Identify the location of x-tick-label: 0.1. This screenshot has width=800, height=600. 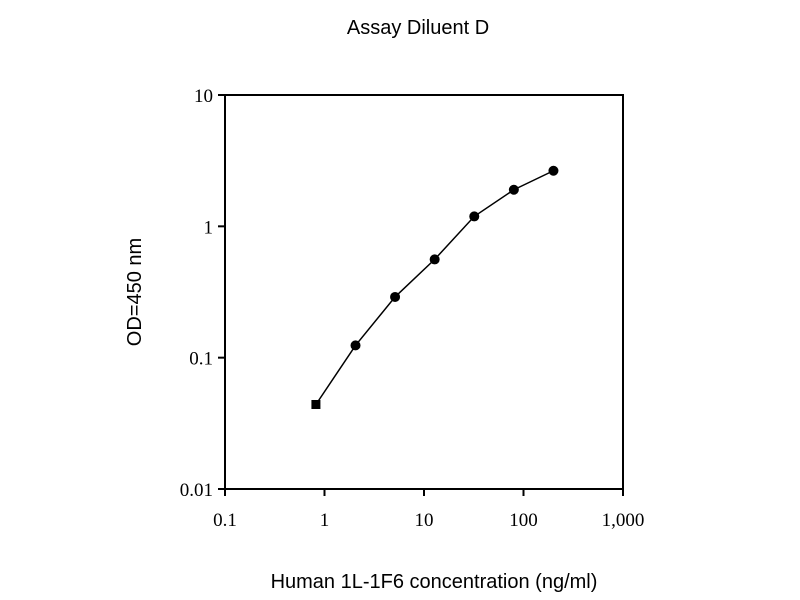
(225, 520).